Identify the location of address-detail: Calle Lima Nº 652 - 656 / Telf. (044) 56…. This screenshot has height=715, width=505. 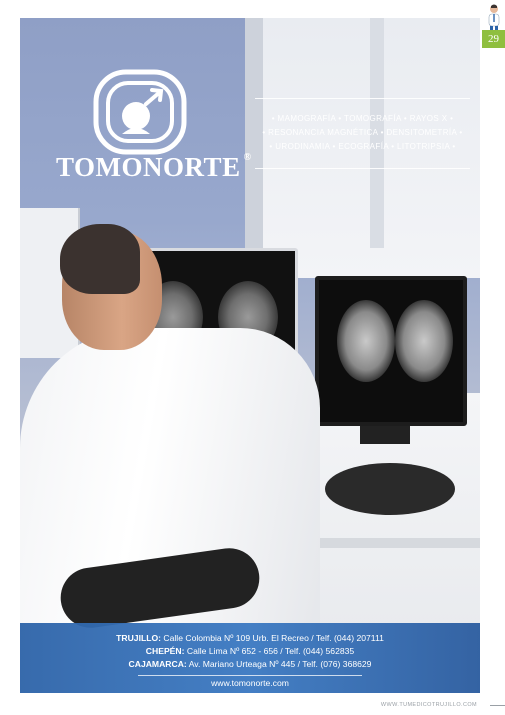
(270, 651).